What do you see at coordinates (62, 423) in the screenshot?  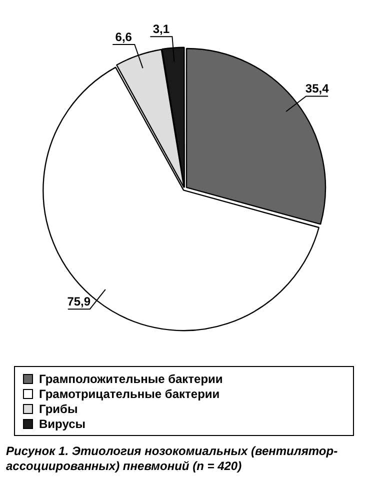 I see `legend-label: Вирусы` at bounding box center [62, 423].